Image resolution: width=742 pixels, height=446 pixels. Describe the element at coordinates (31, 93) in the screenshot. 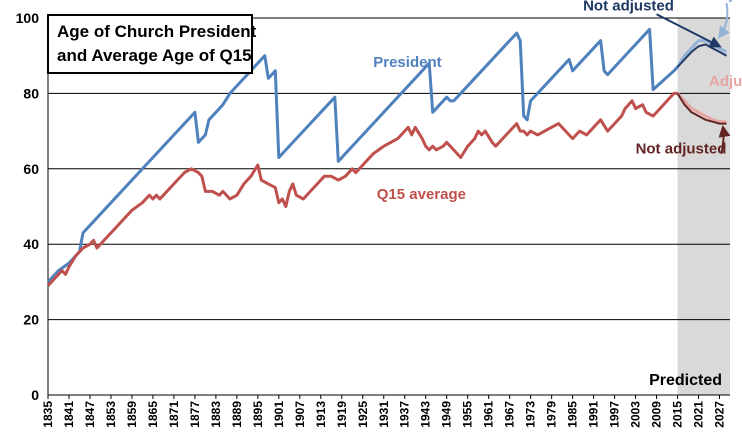

I see `y-tick-label: 80` at that location.